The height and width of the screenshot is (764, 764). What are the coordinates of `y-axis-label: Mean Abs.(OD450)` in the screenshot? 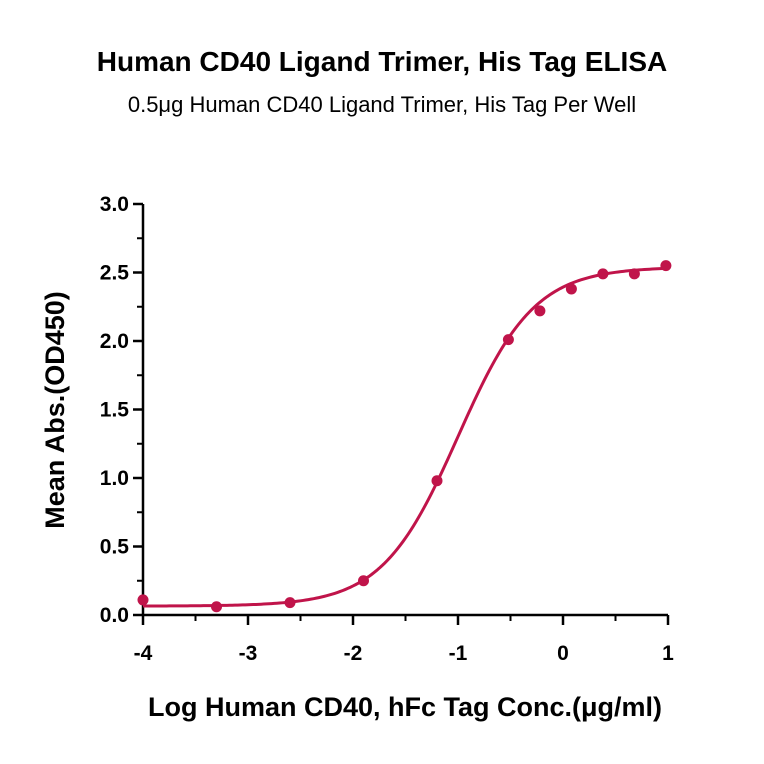 It's located at (55, 410).